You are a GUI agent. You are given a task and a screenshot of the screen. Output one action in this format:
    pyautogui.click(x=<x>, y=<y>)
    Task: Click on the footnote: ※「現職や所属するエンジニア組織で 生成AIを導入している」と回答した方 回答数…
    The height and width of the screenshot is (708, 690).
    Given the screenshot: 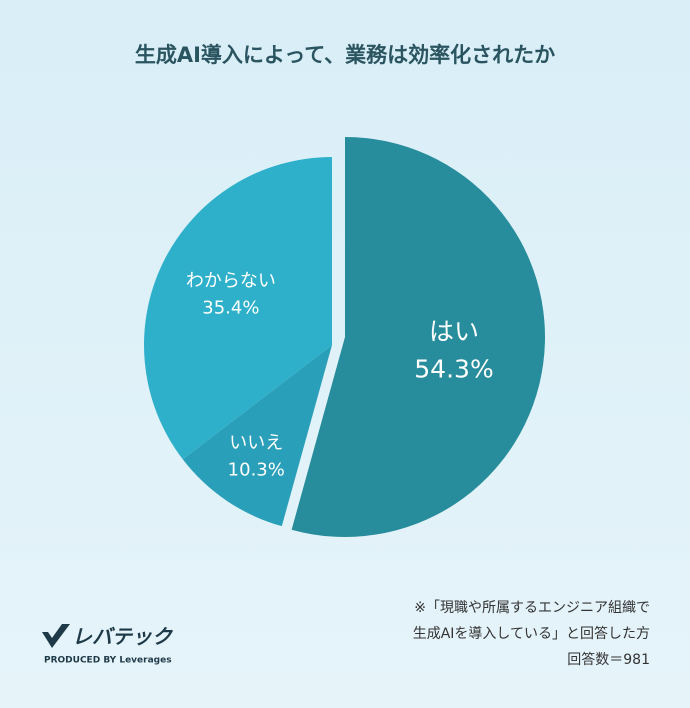 What is the action you would take?
    pyautogui.click(x=531, y=634)
    